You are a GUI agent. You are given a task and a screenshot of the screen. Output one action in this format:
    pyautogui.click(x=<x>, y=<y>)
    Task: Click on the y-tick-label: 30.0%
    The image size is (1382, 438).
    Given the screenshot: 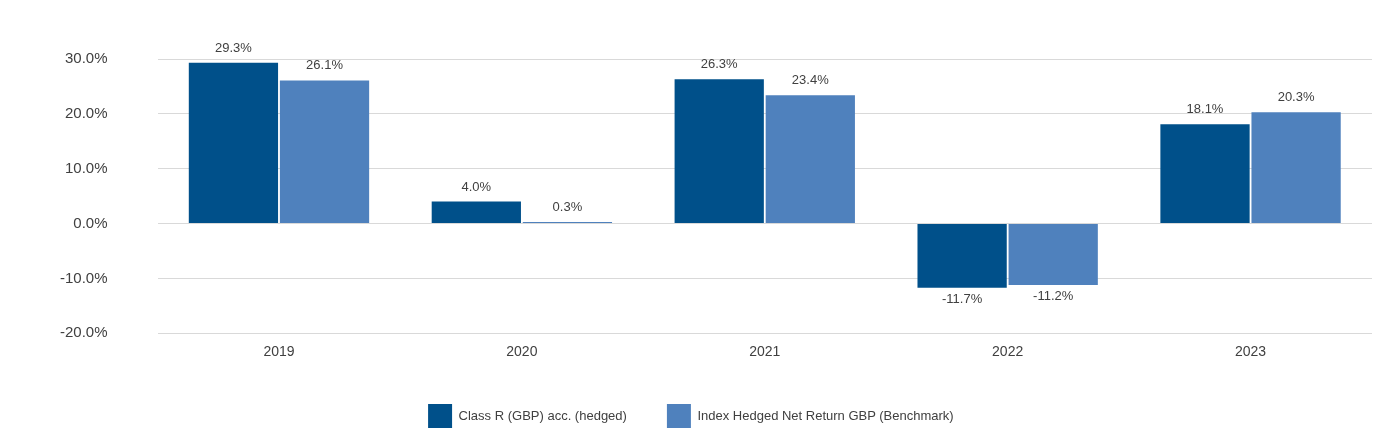 What is the action you would take?
    pyautogui.click(x=86, y=58)
    